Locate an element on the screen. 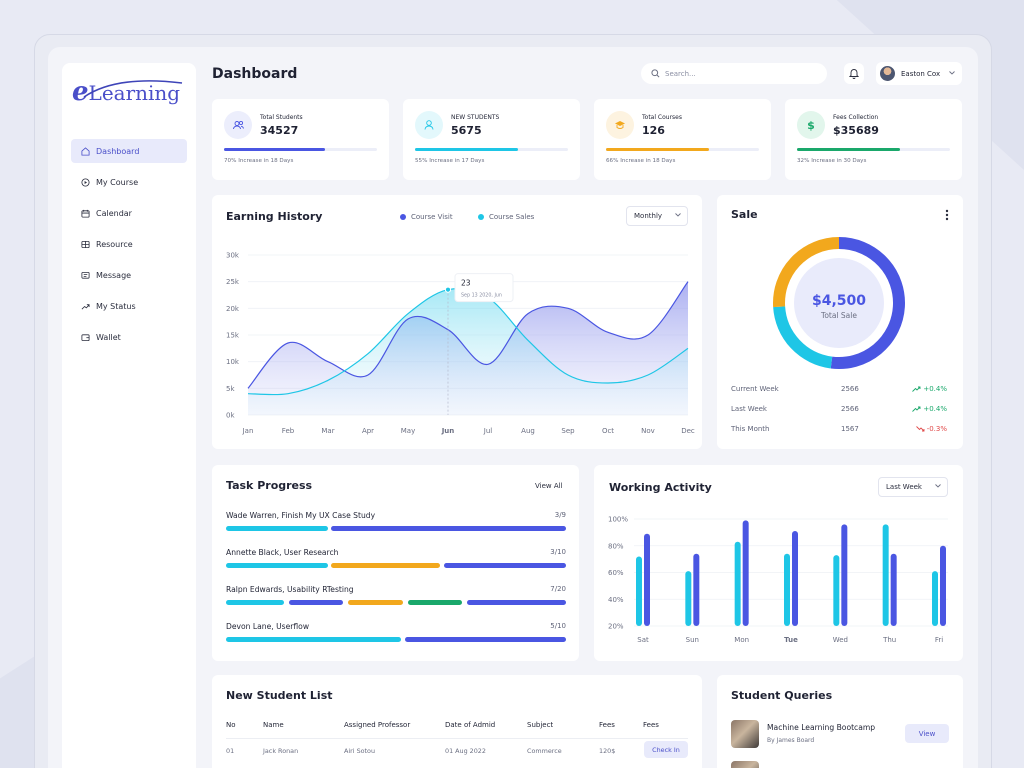 This screenshot has height=768, width=1024. check-in-button: Check In is located at coordinates (666, 749).